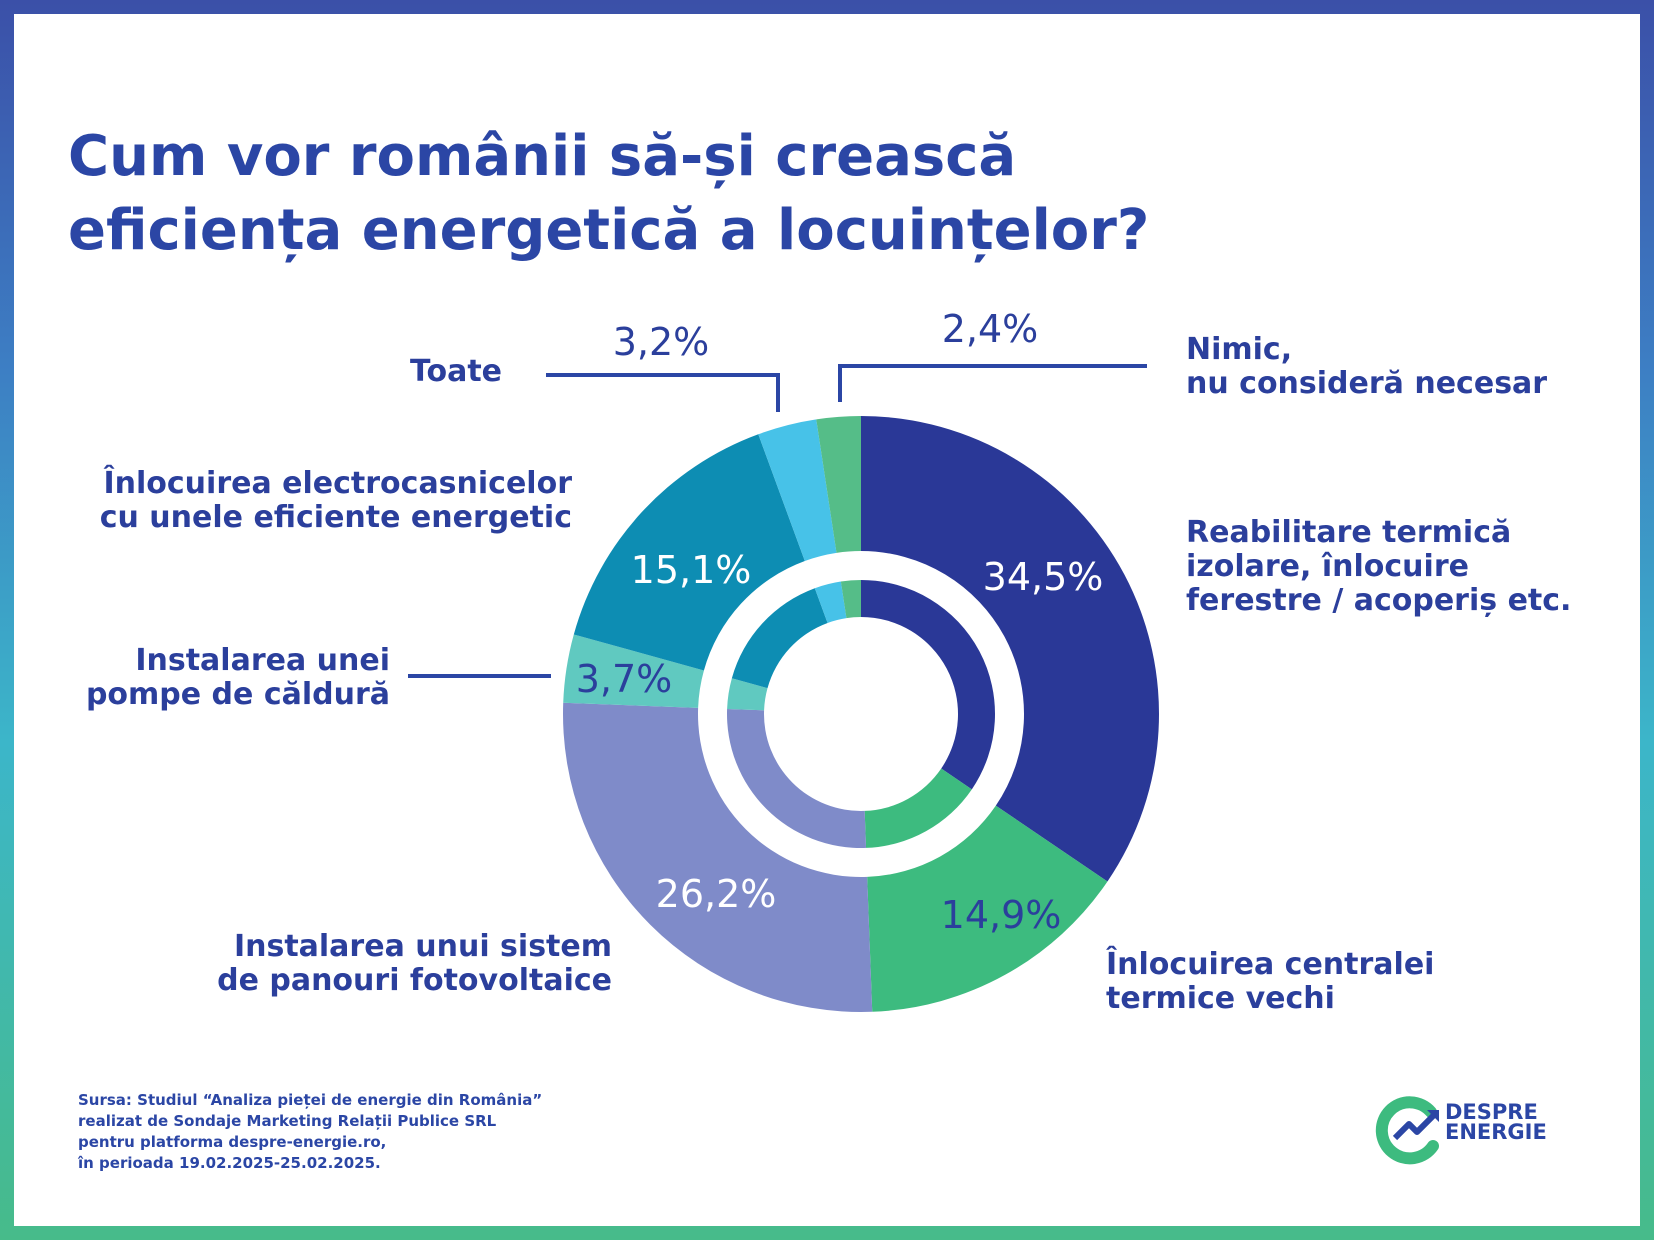 The image size is (1654, 1240). I want to click on outer-slice-pompa, so click(633, 671).